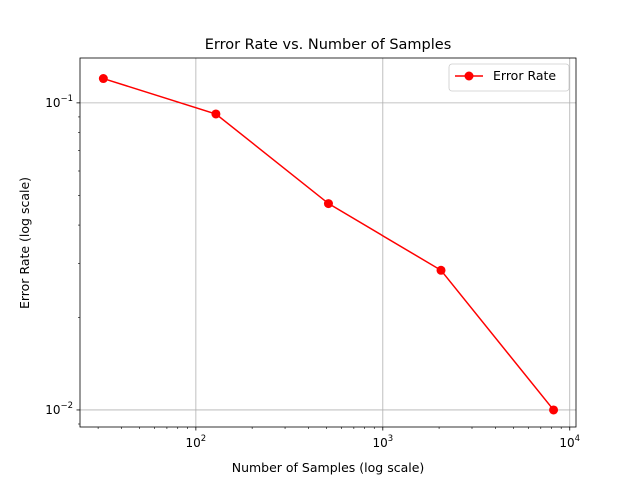 This screenshot has width=640, height=480. I want to click on x-tick-label: 10³, so click(382, 442).